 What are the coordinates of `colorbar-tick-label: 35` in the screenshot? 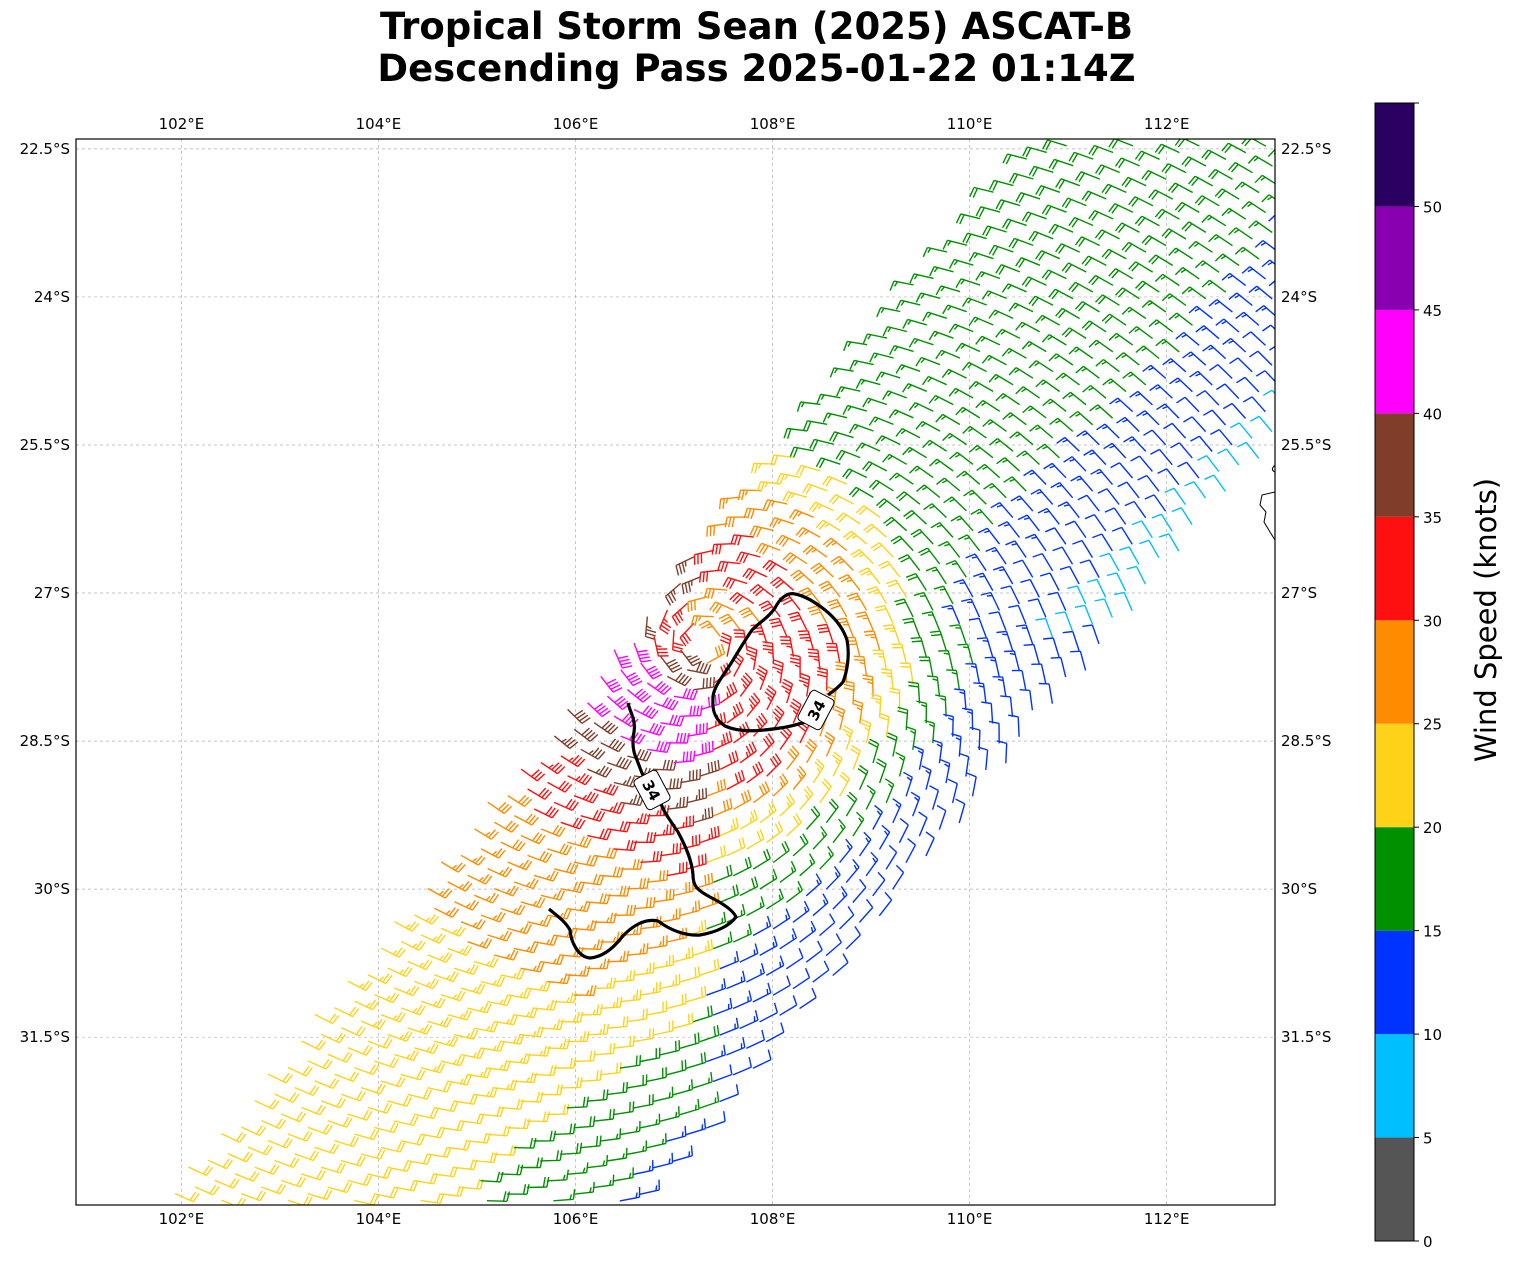 It's located at (1432, 518).